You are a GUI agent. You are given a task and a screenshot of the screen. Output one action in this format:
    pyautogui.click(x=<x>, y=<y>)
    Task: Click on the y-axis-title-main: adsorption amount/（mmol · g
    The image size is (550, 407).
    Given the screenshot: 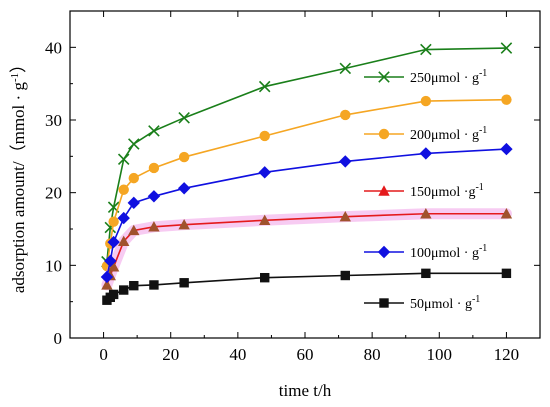 What is the action you would take?
    pyautogui.click(x=18, y=188)
    